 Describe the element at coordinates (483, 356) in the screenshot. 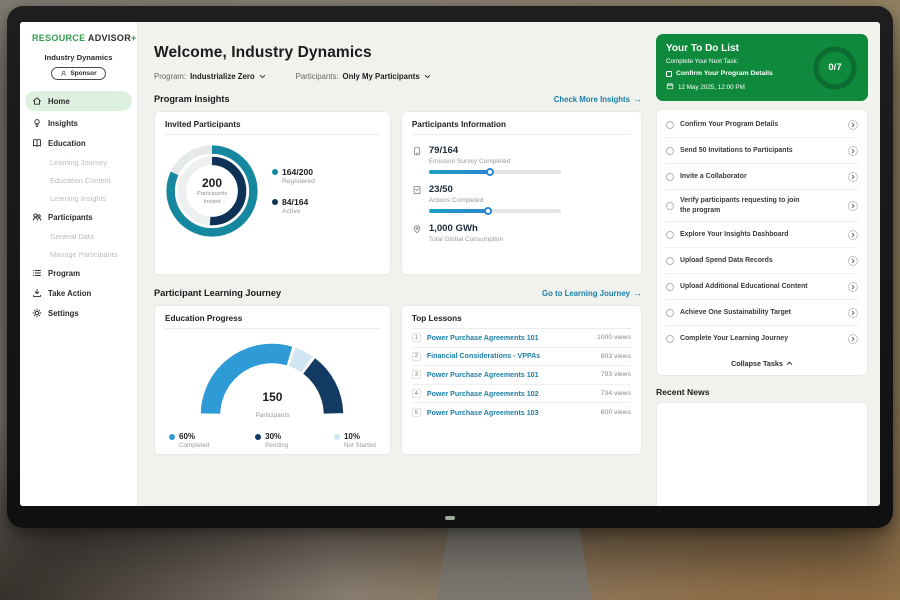

I see `lesson-title-link: Financial Considerations - VPPAs` at that location.